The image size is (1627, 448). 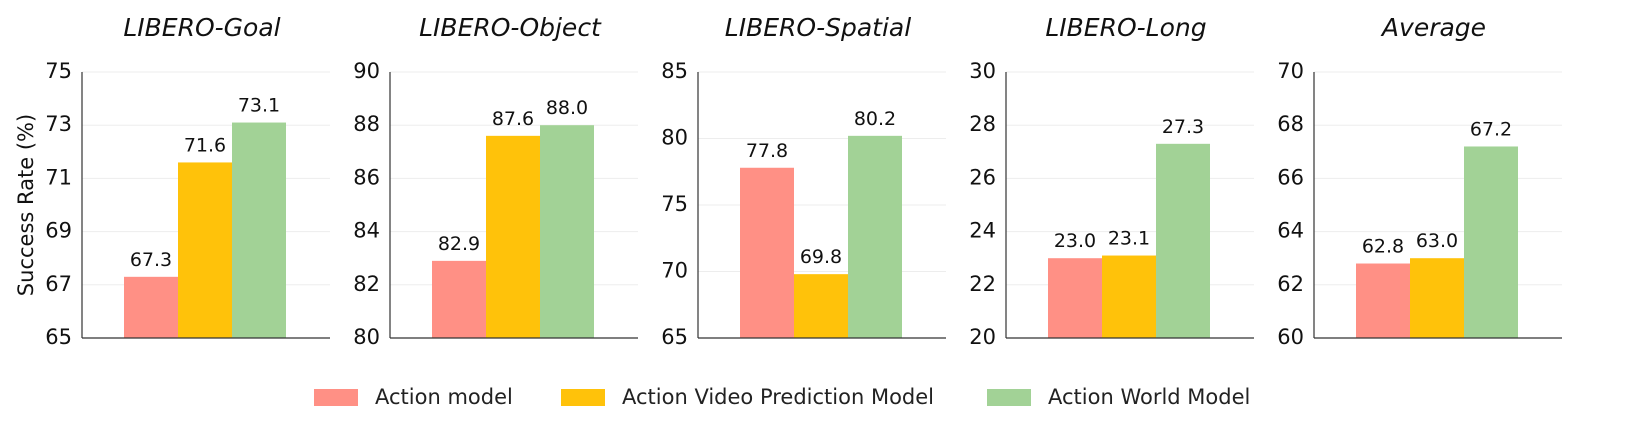 What do you see at coordinates (1437, 241) in the screenshot?
I see `data-label: 63.0` at bounding box center [1437, 241].